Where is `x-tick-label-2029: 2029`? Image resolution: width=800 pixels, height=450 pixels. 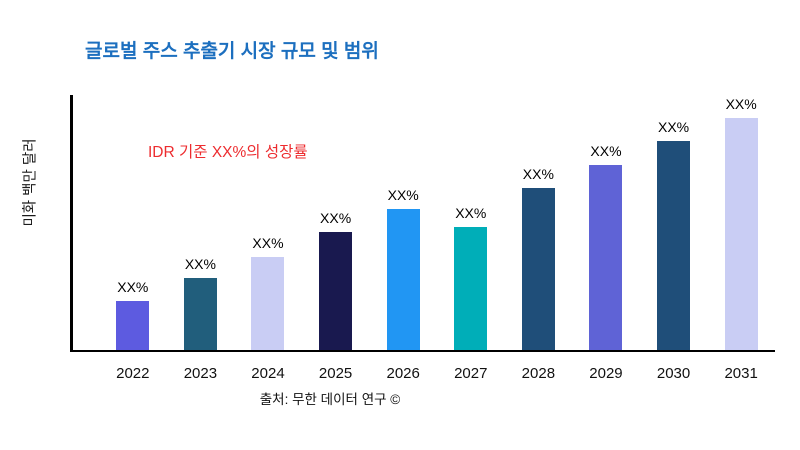 x-tick-label-2029: 2029 is located at coordinates (606, 373).